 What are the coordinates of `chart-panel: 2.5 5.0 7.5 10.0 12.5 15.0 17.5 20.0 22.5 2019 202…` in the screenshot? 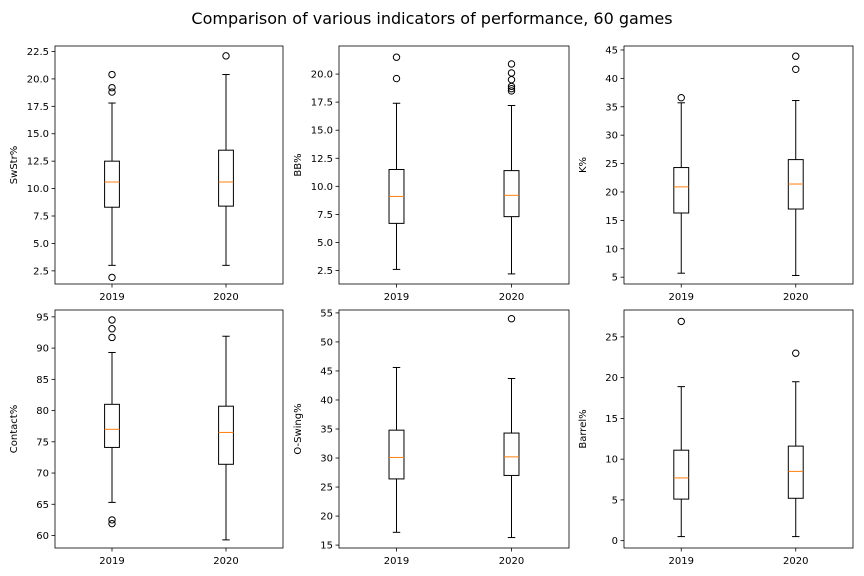 It's located at (146, 174).